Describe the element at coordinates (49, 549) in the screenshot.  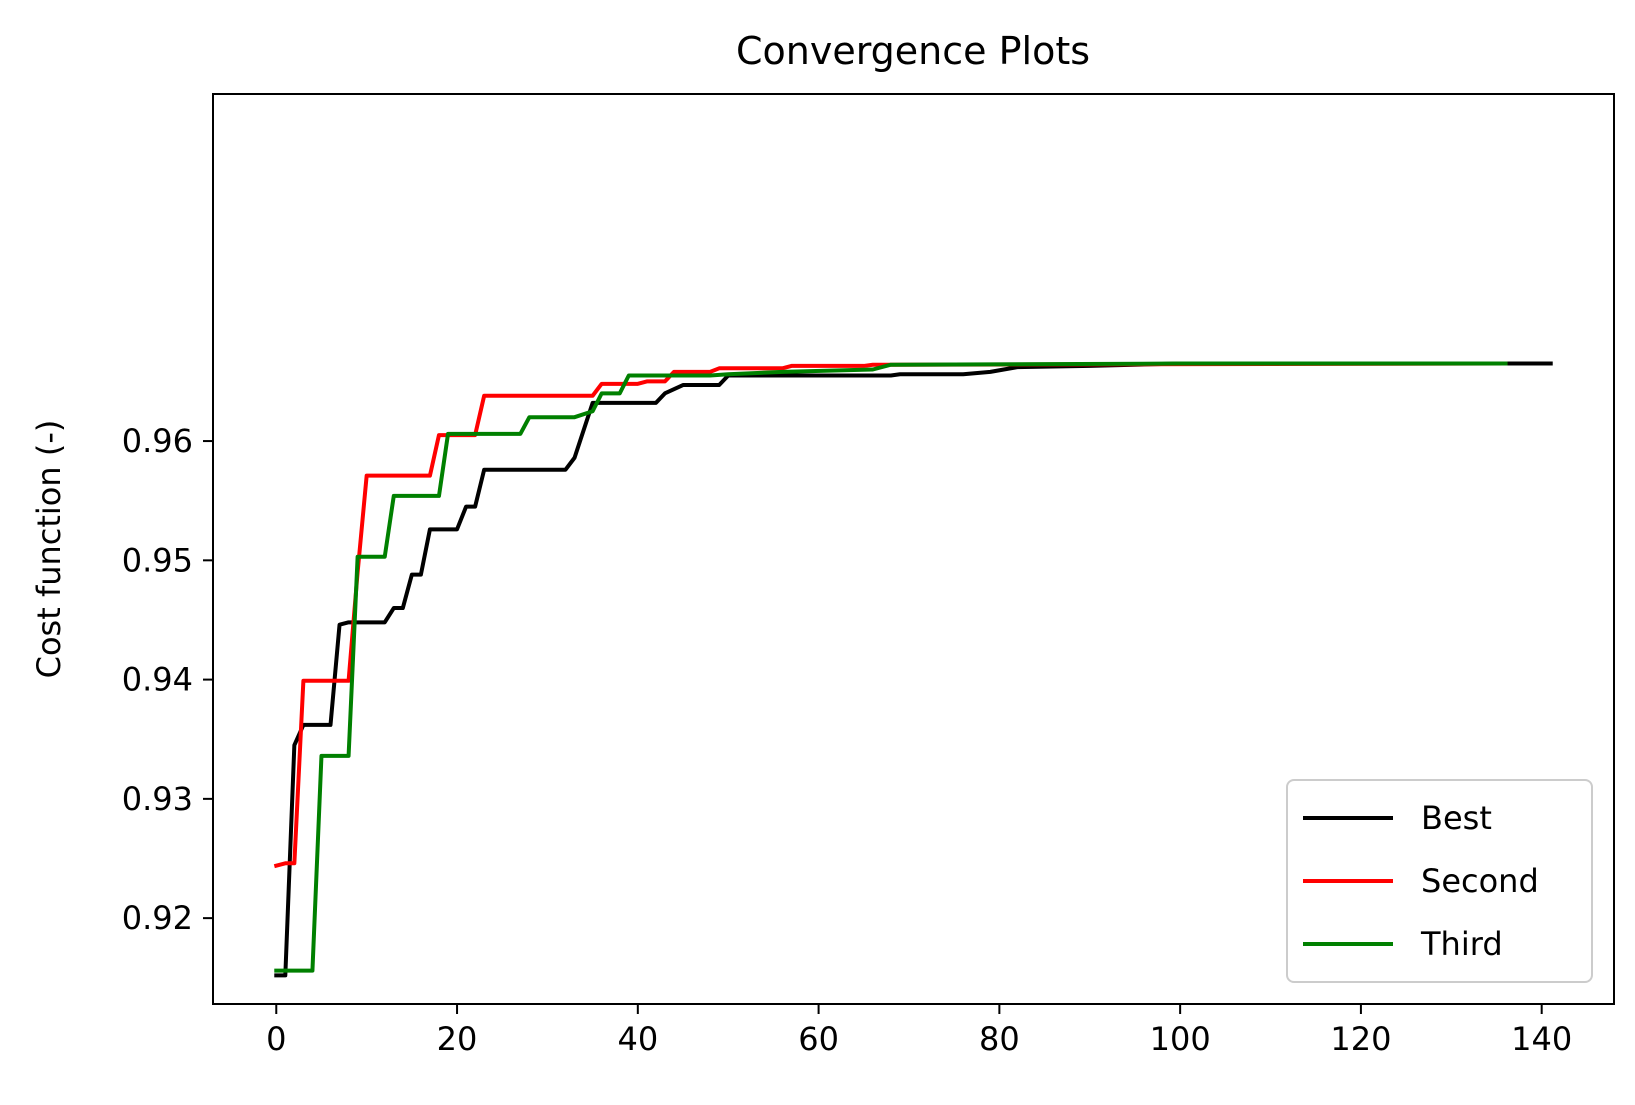
I see `y-axis-label: Cost function (-)` at that location.